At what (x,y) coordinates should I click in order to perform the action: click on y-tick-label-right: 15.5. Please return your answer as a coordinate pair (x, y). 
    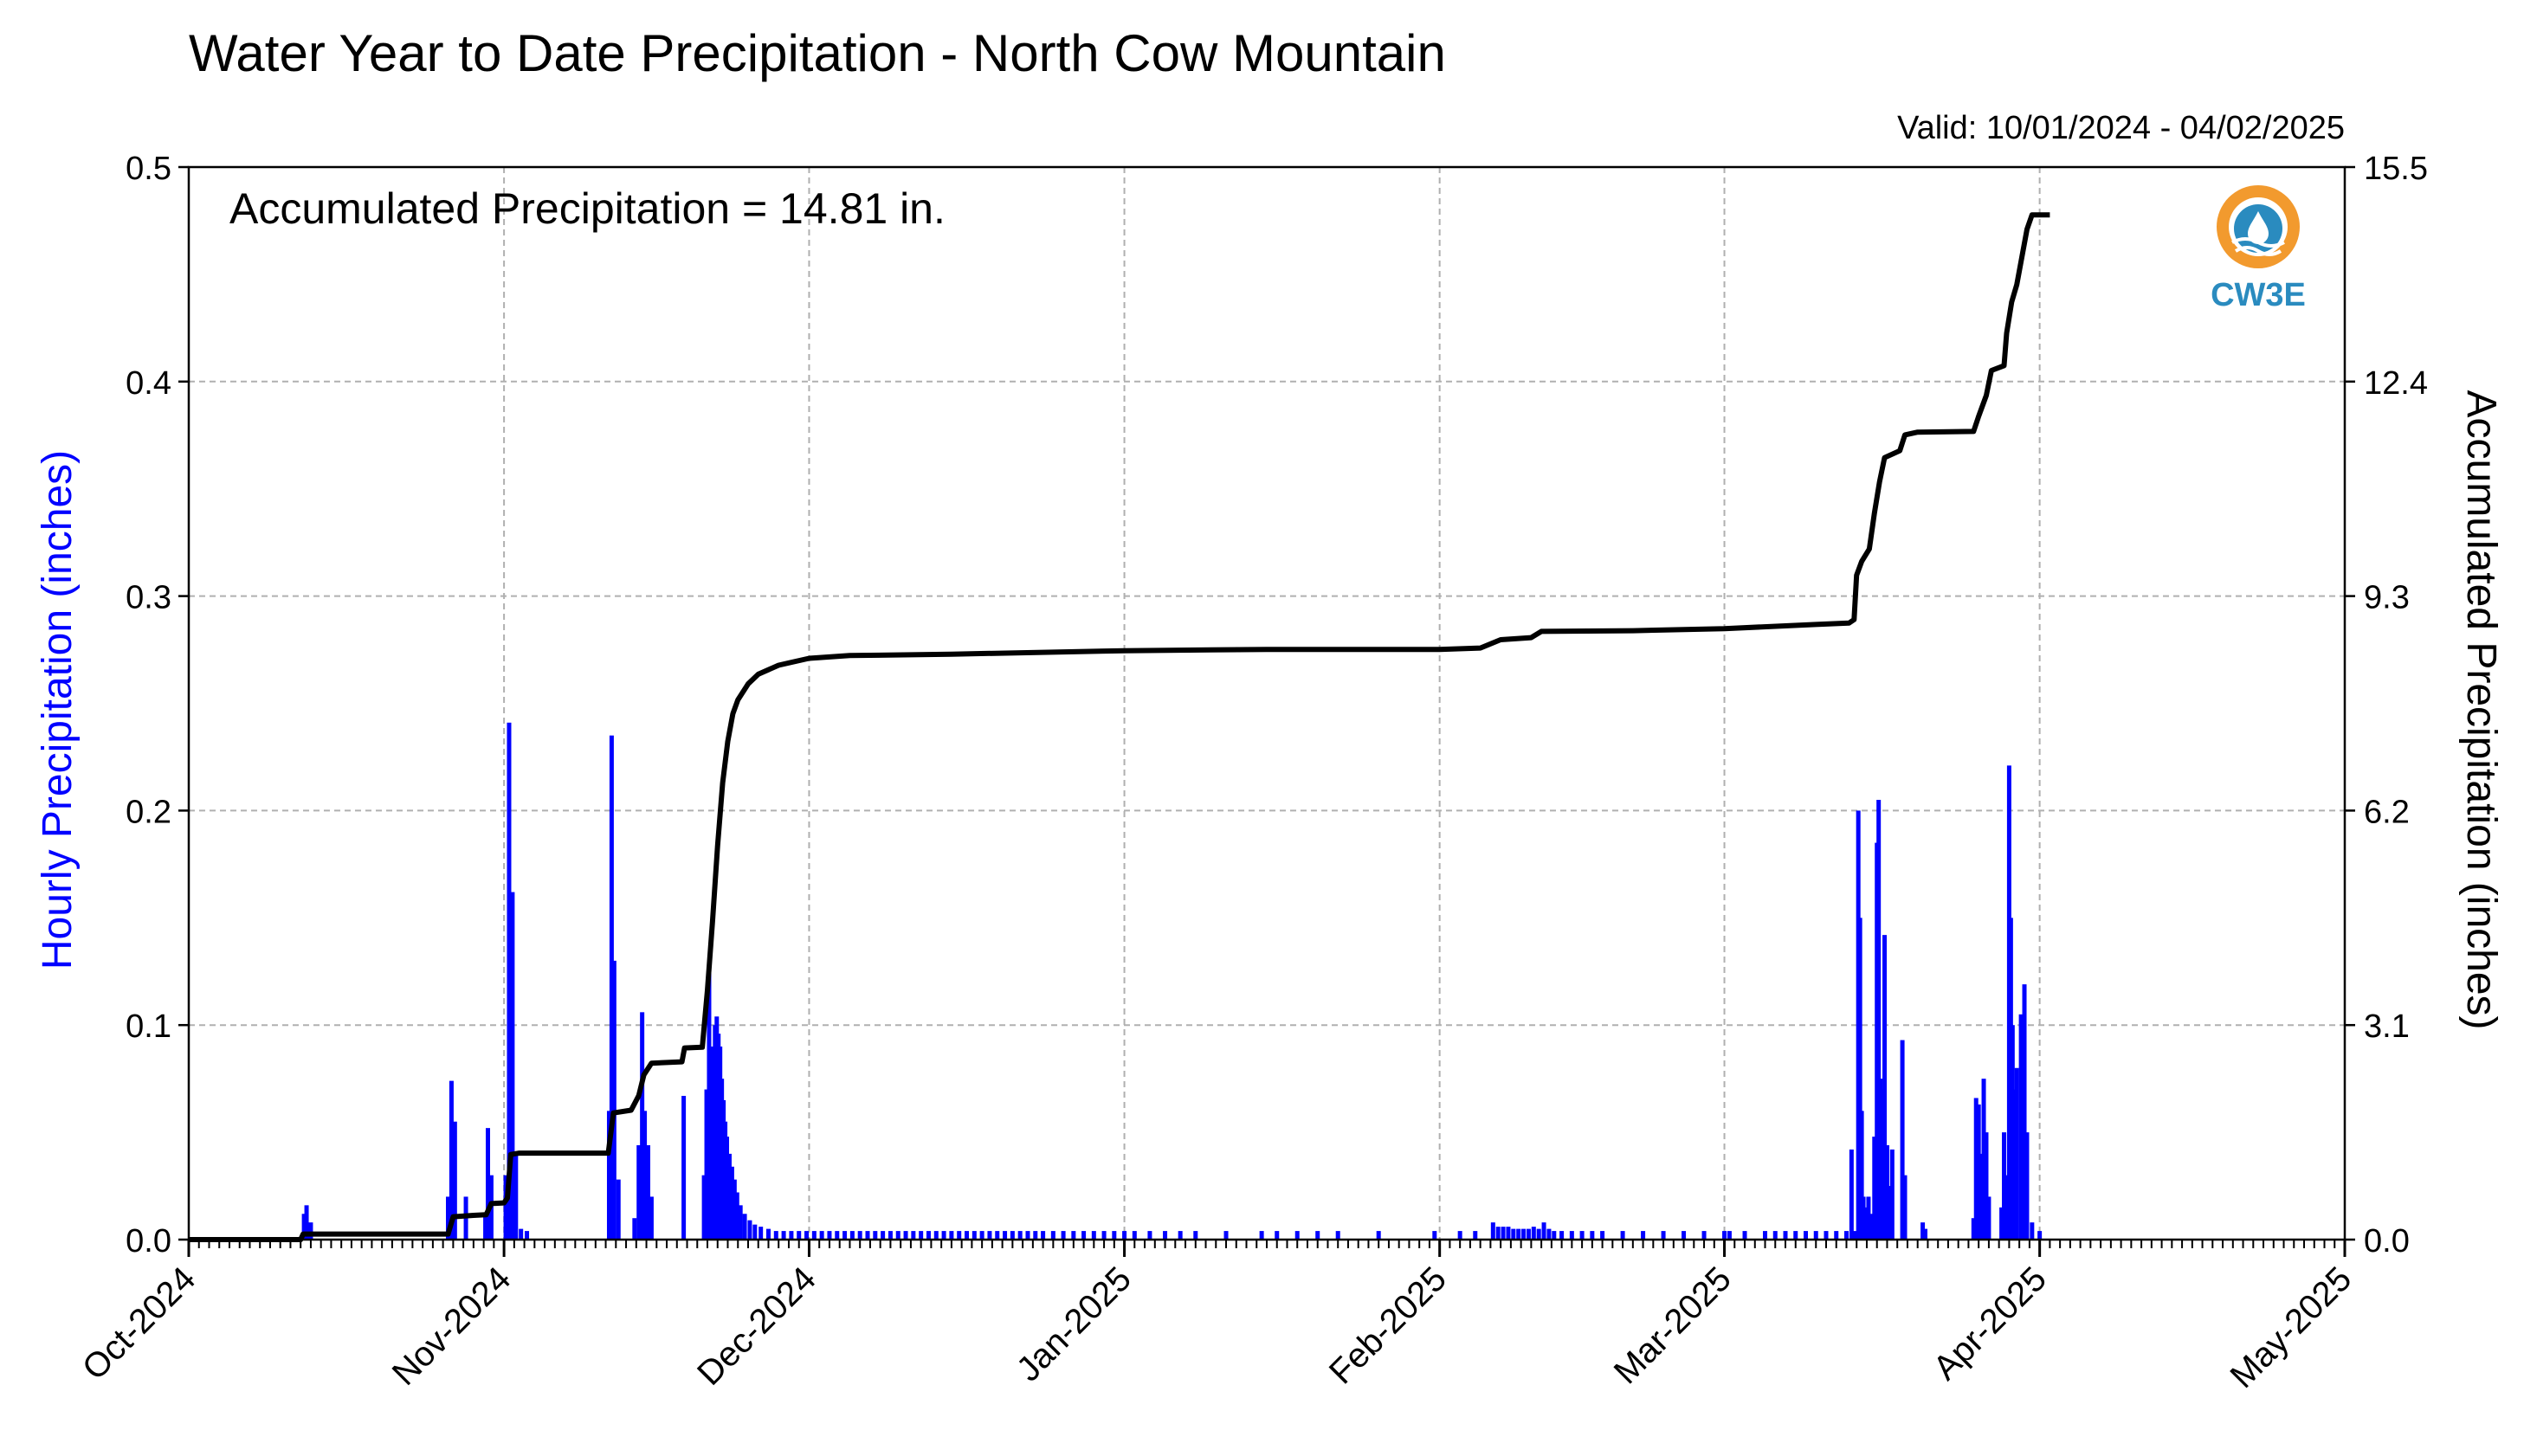
    Looking at the image, I should click on (2396, 169).